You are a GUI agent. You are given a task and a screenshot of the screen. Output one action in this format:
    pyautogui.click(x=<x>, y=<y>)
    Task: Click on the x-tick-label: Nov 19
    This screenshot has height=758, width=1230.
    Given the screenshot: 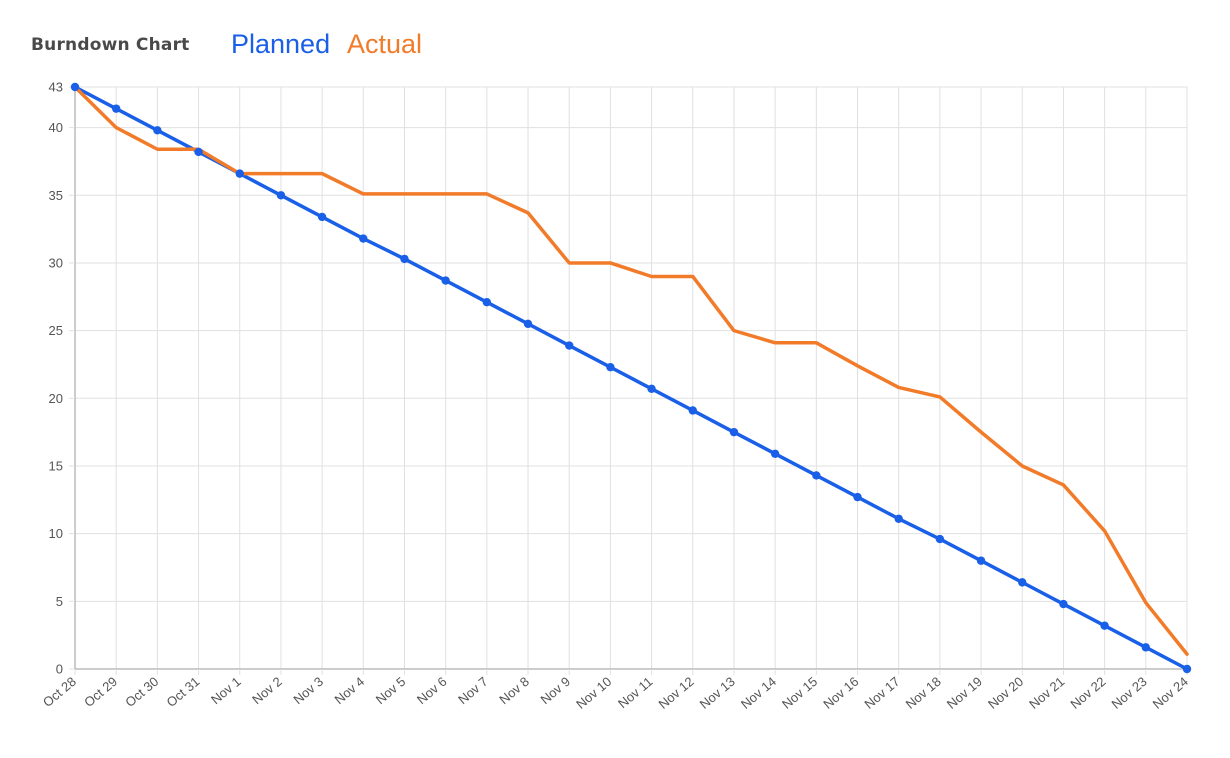 What is the action you would take?
    pyautogui.click(x=964, y=693)
    